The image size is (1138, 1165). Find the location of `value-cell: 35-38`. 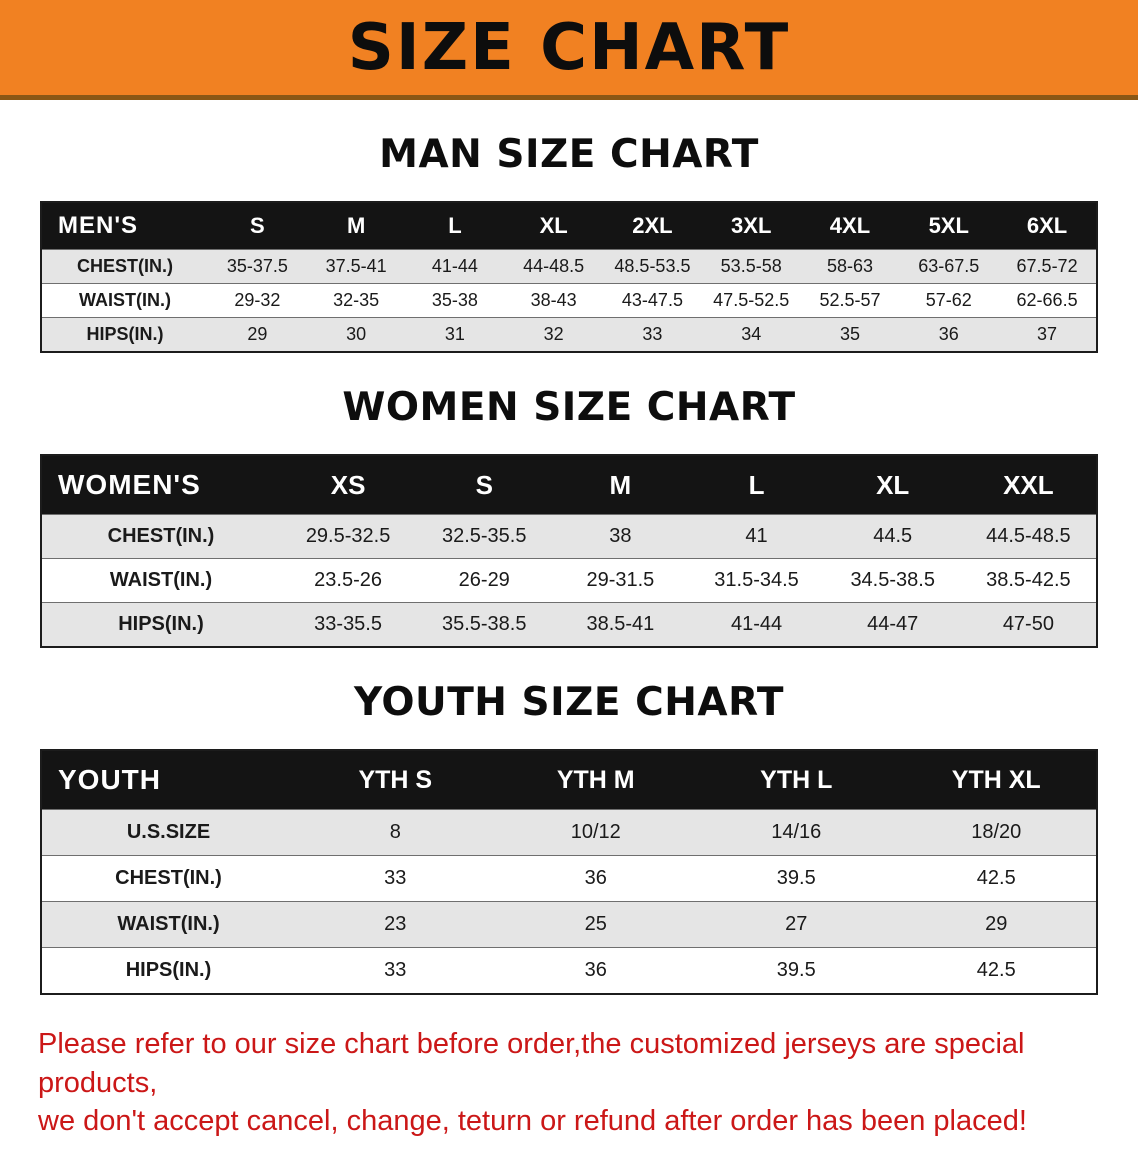

value-cell: 35-38 is located at coordinates (454, 300).